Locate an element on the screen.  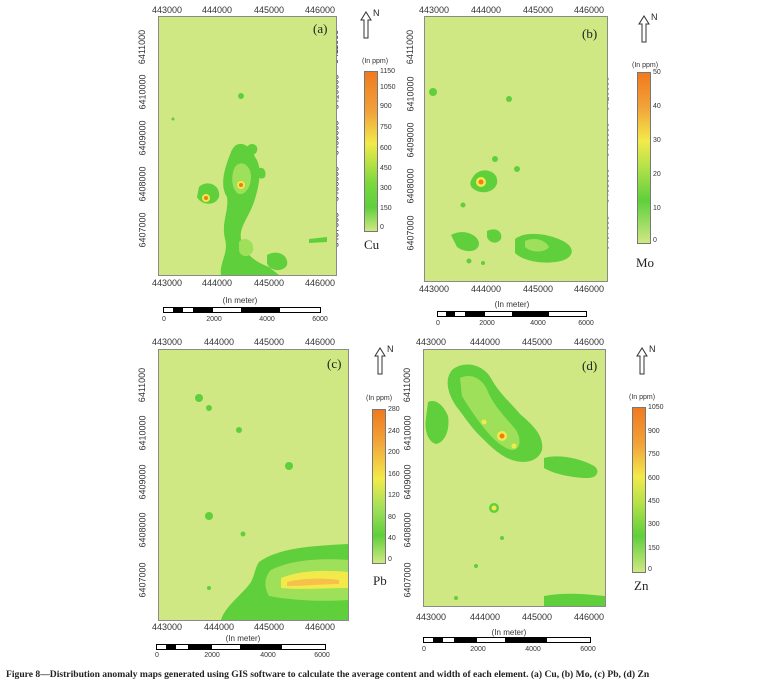
element-label: Cu is located at coordinates (372, 244).